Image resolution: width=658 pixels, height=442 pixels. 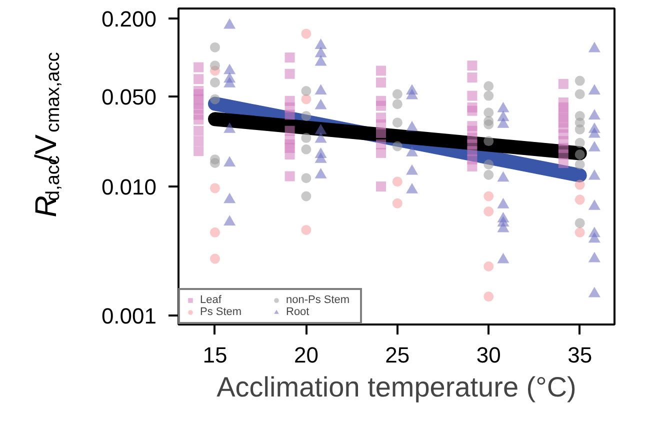 I want to click on x-tick-label: 25, so click(x=397, y=355).